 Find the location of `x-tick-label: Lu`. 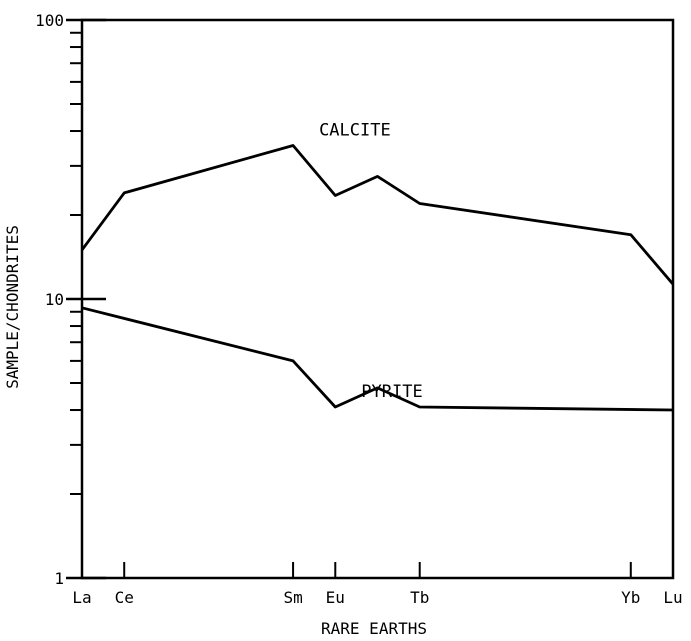

x-tick-label: Lu is located at coordinates (672, 597).